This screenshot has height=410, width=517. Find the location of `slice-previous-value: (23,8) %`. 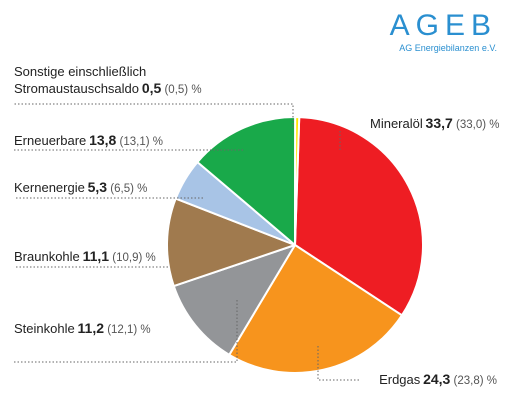

slice-previous-value: (23,8) % is located at coordinates (473, 381).